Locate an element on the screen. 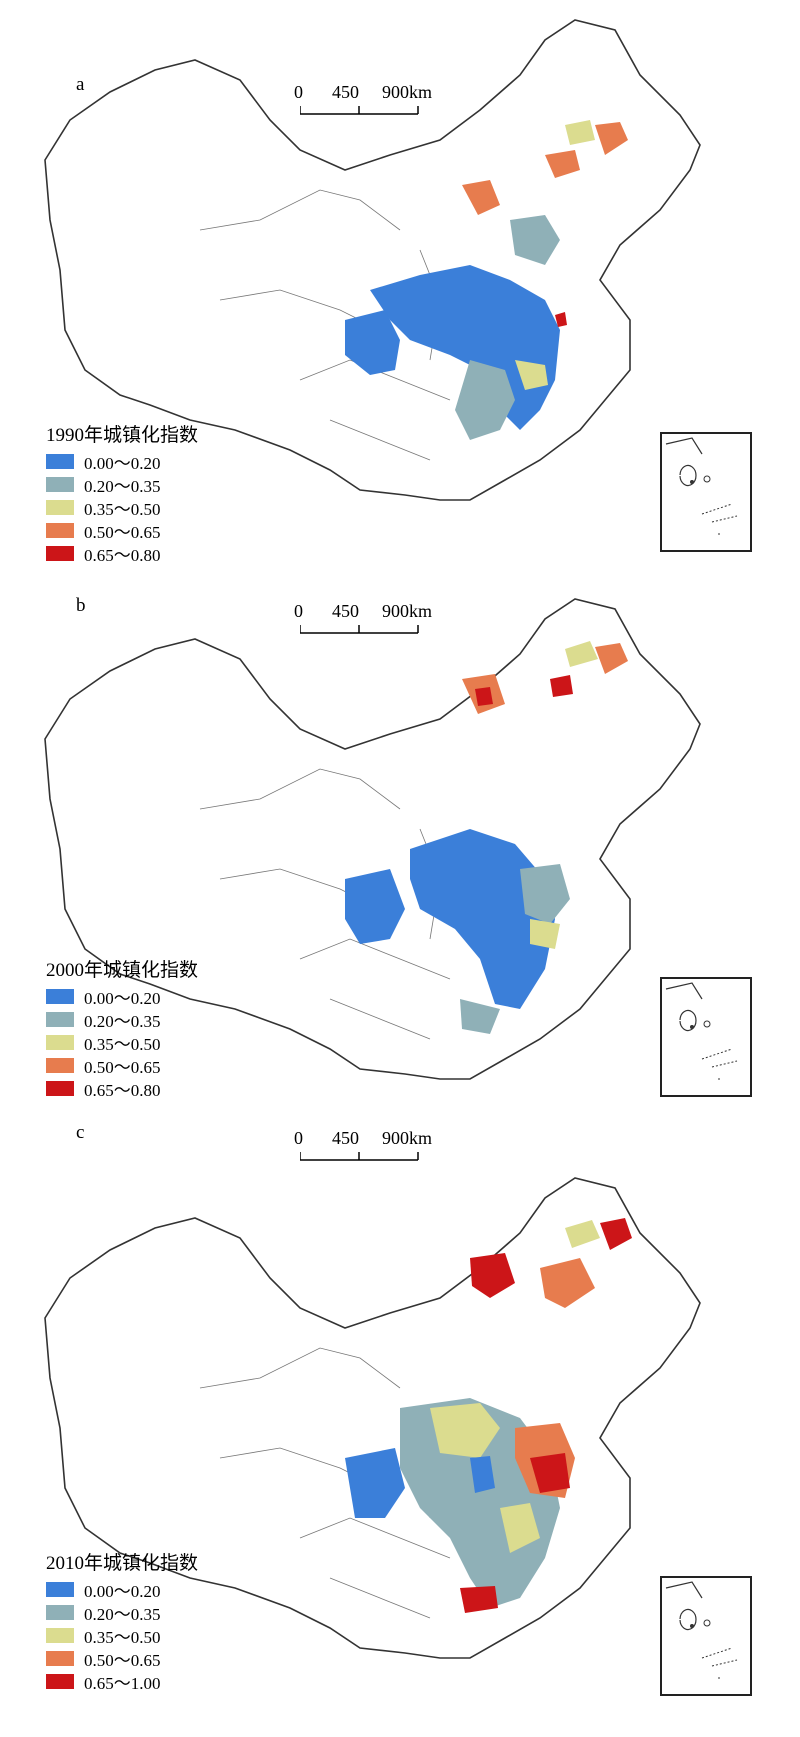 This screenshot has height=1737, width=800. legend-title: 2000年城镇化指数 is located at coordinates (122, 970).